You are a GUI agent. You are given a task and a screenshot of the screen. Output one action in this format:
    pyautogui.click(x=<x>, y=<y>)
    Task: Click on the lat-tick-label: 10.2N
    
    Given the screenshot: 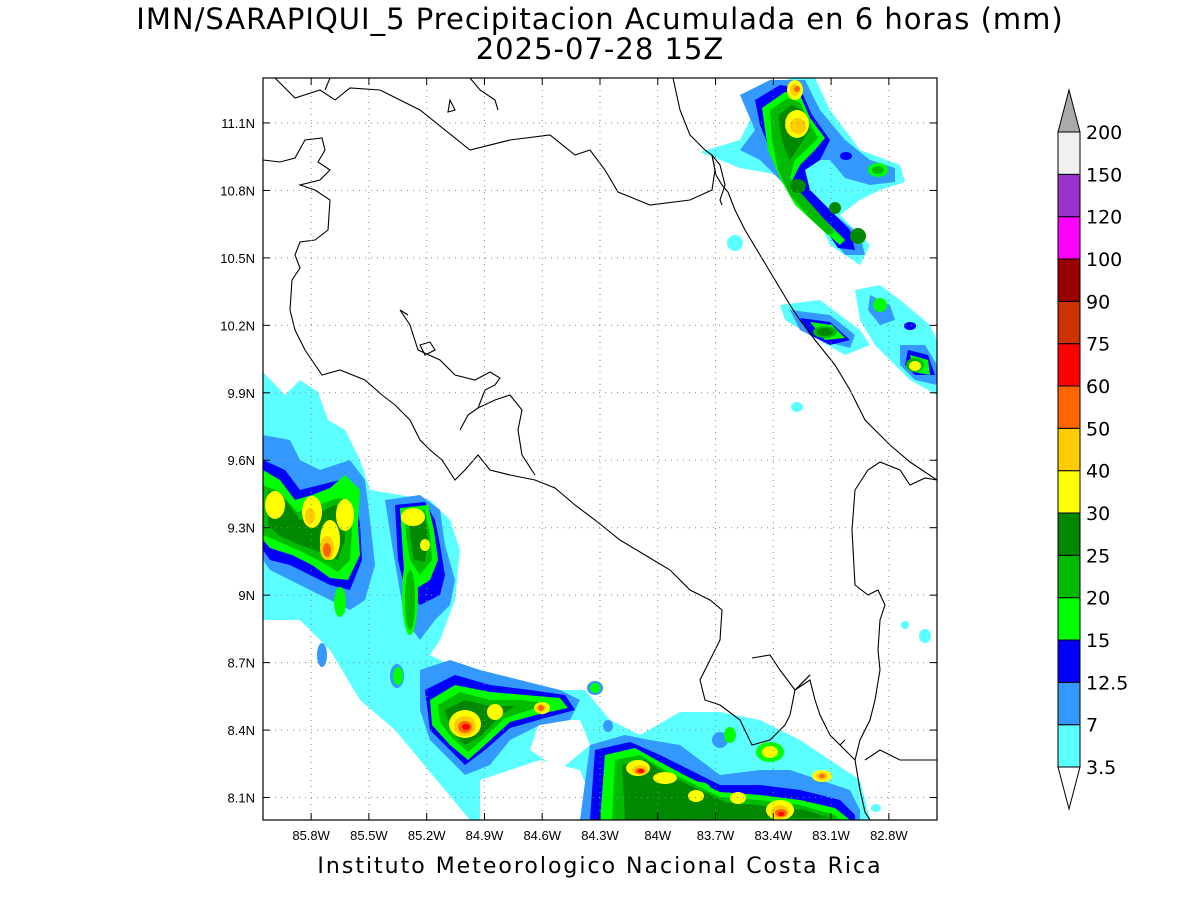 What is the action you would take?
    pyautogui.click(x=237, y=325)
    